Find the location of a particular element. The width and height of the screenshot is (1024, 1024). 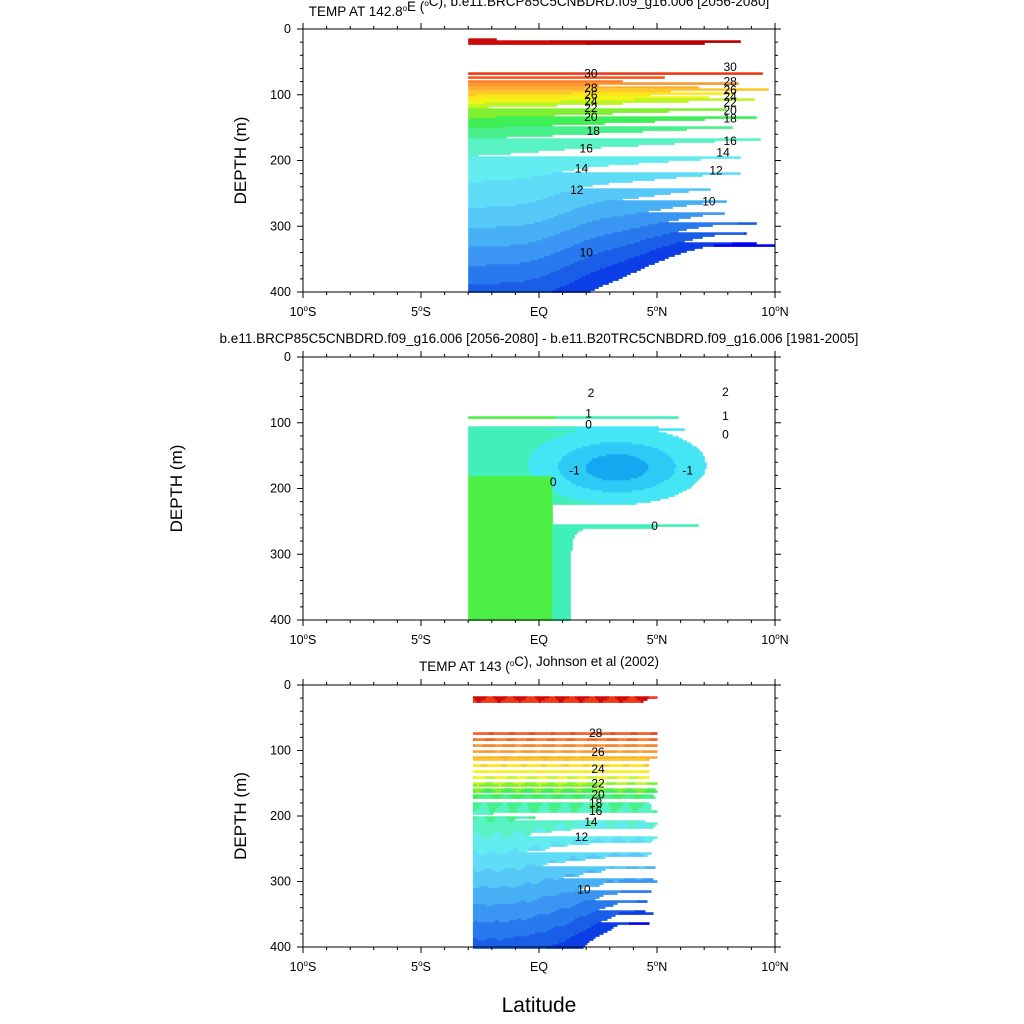

panel-title: TEMP AT 143 (oC), Johnson et al (2002) is located at coordinates (539, 664).